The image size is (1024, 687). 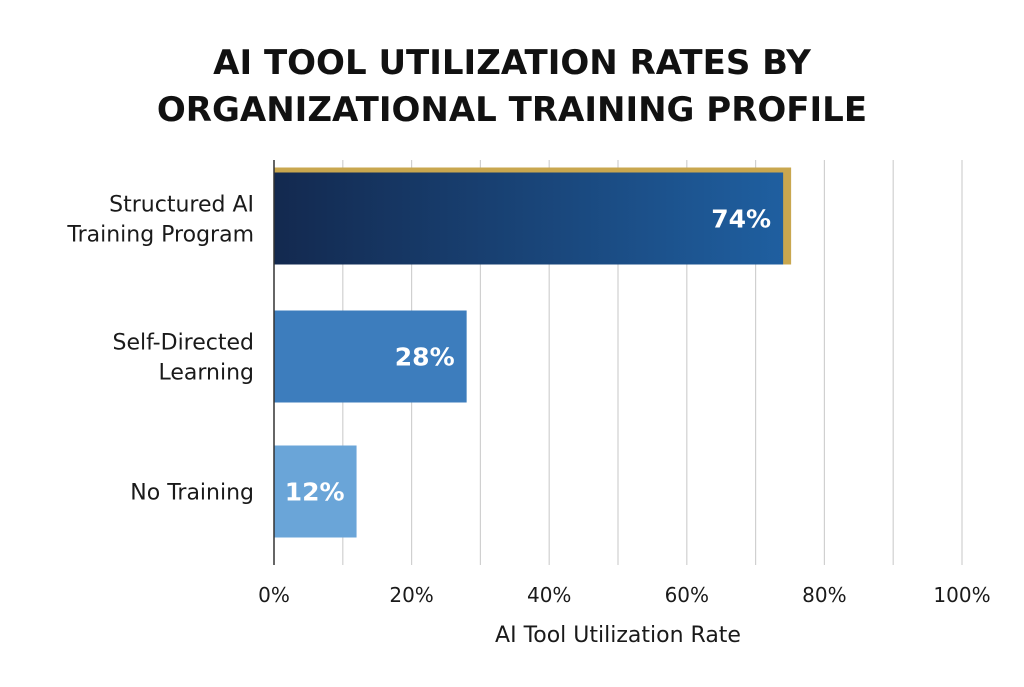 What do you see at coordinates (160, 220) in the screenshot?
I see `category-label: Structured AI Training Program` at bounding box center [160, 220].